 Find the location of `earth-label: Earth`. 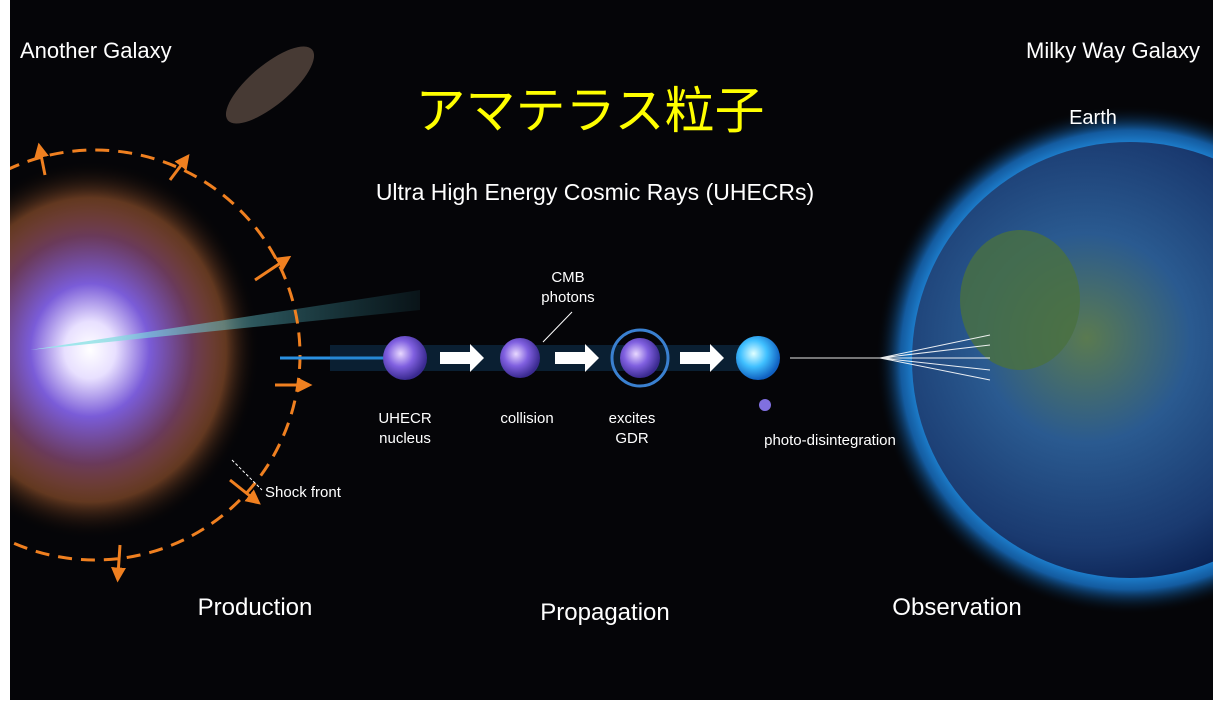

earth-label: Earth is located at coordinates (1093, 118).